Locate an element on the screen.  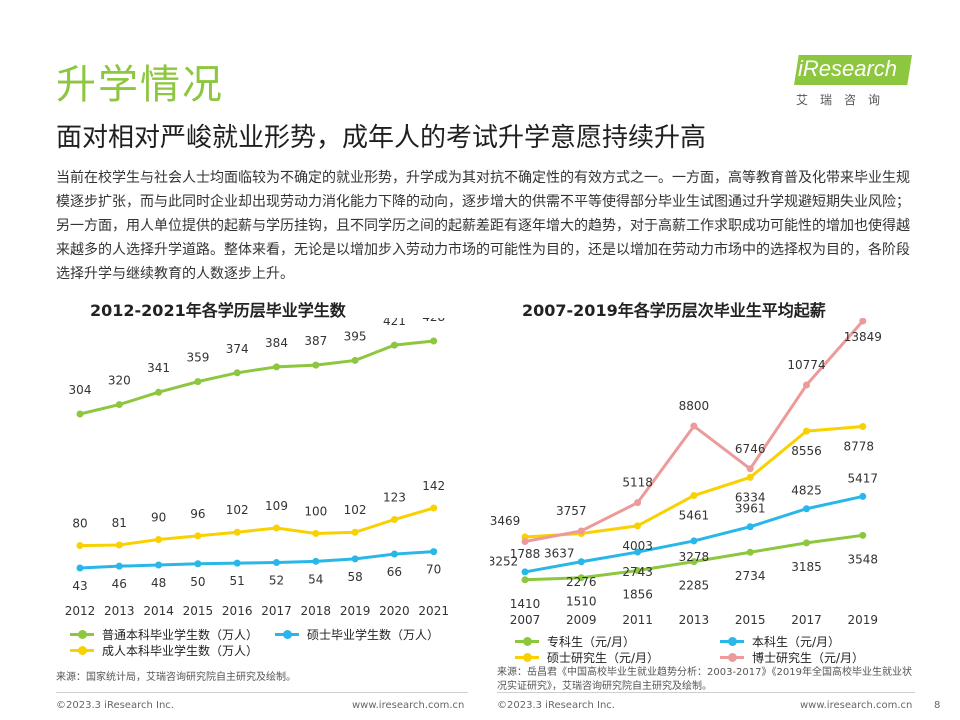
data-label: 80 is located at coordinates (79, 524).